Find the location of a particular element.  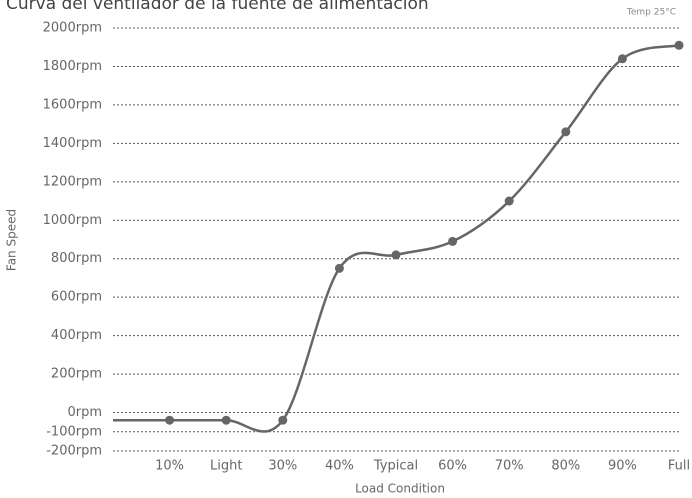

x-tick-label: Full is located at coordinates (679, 466).